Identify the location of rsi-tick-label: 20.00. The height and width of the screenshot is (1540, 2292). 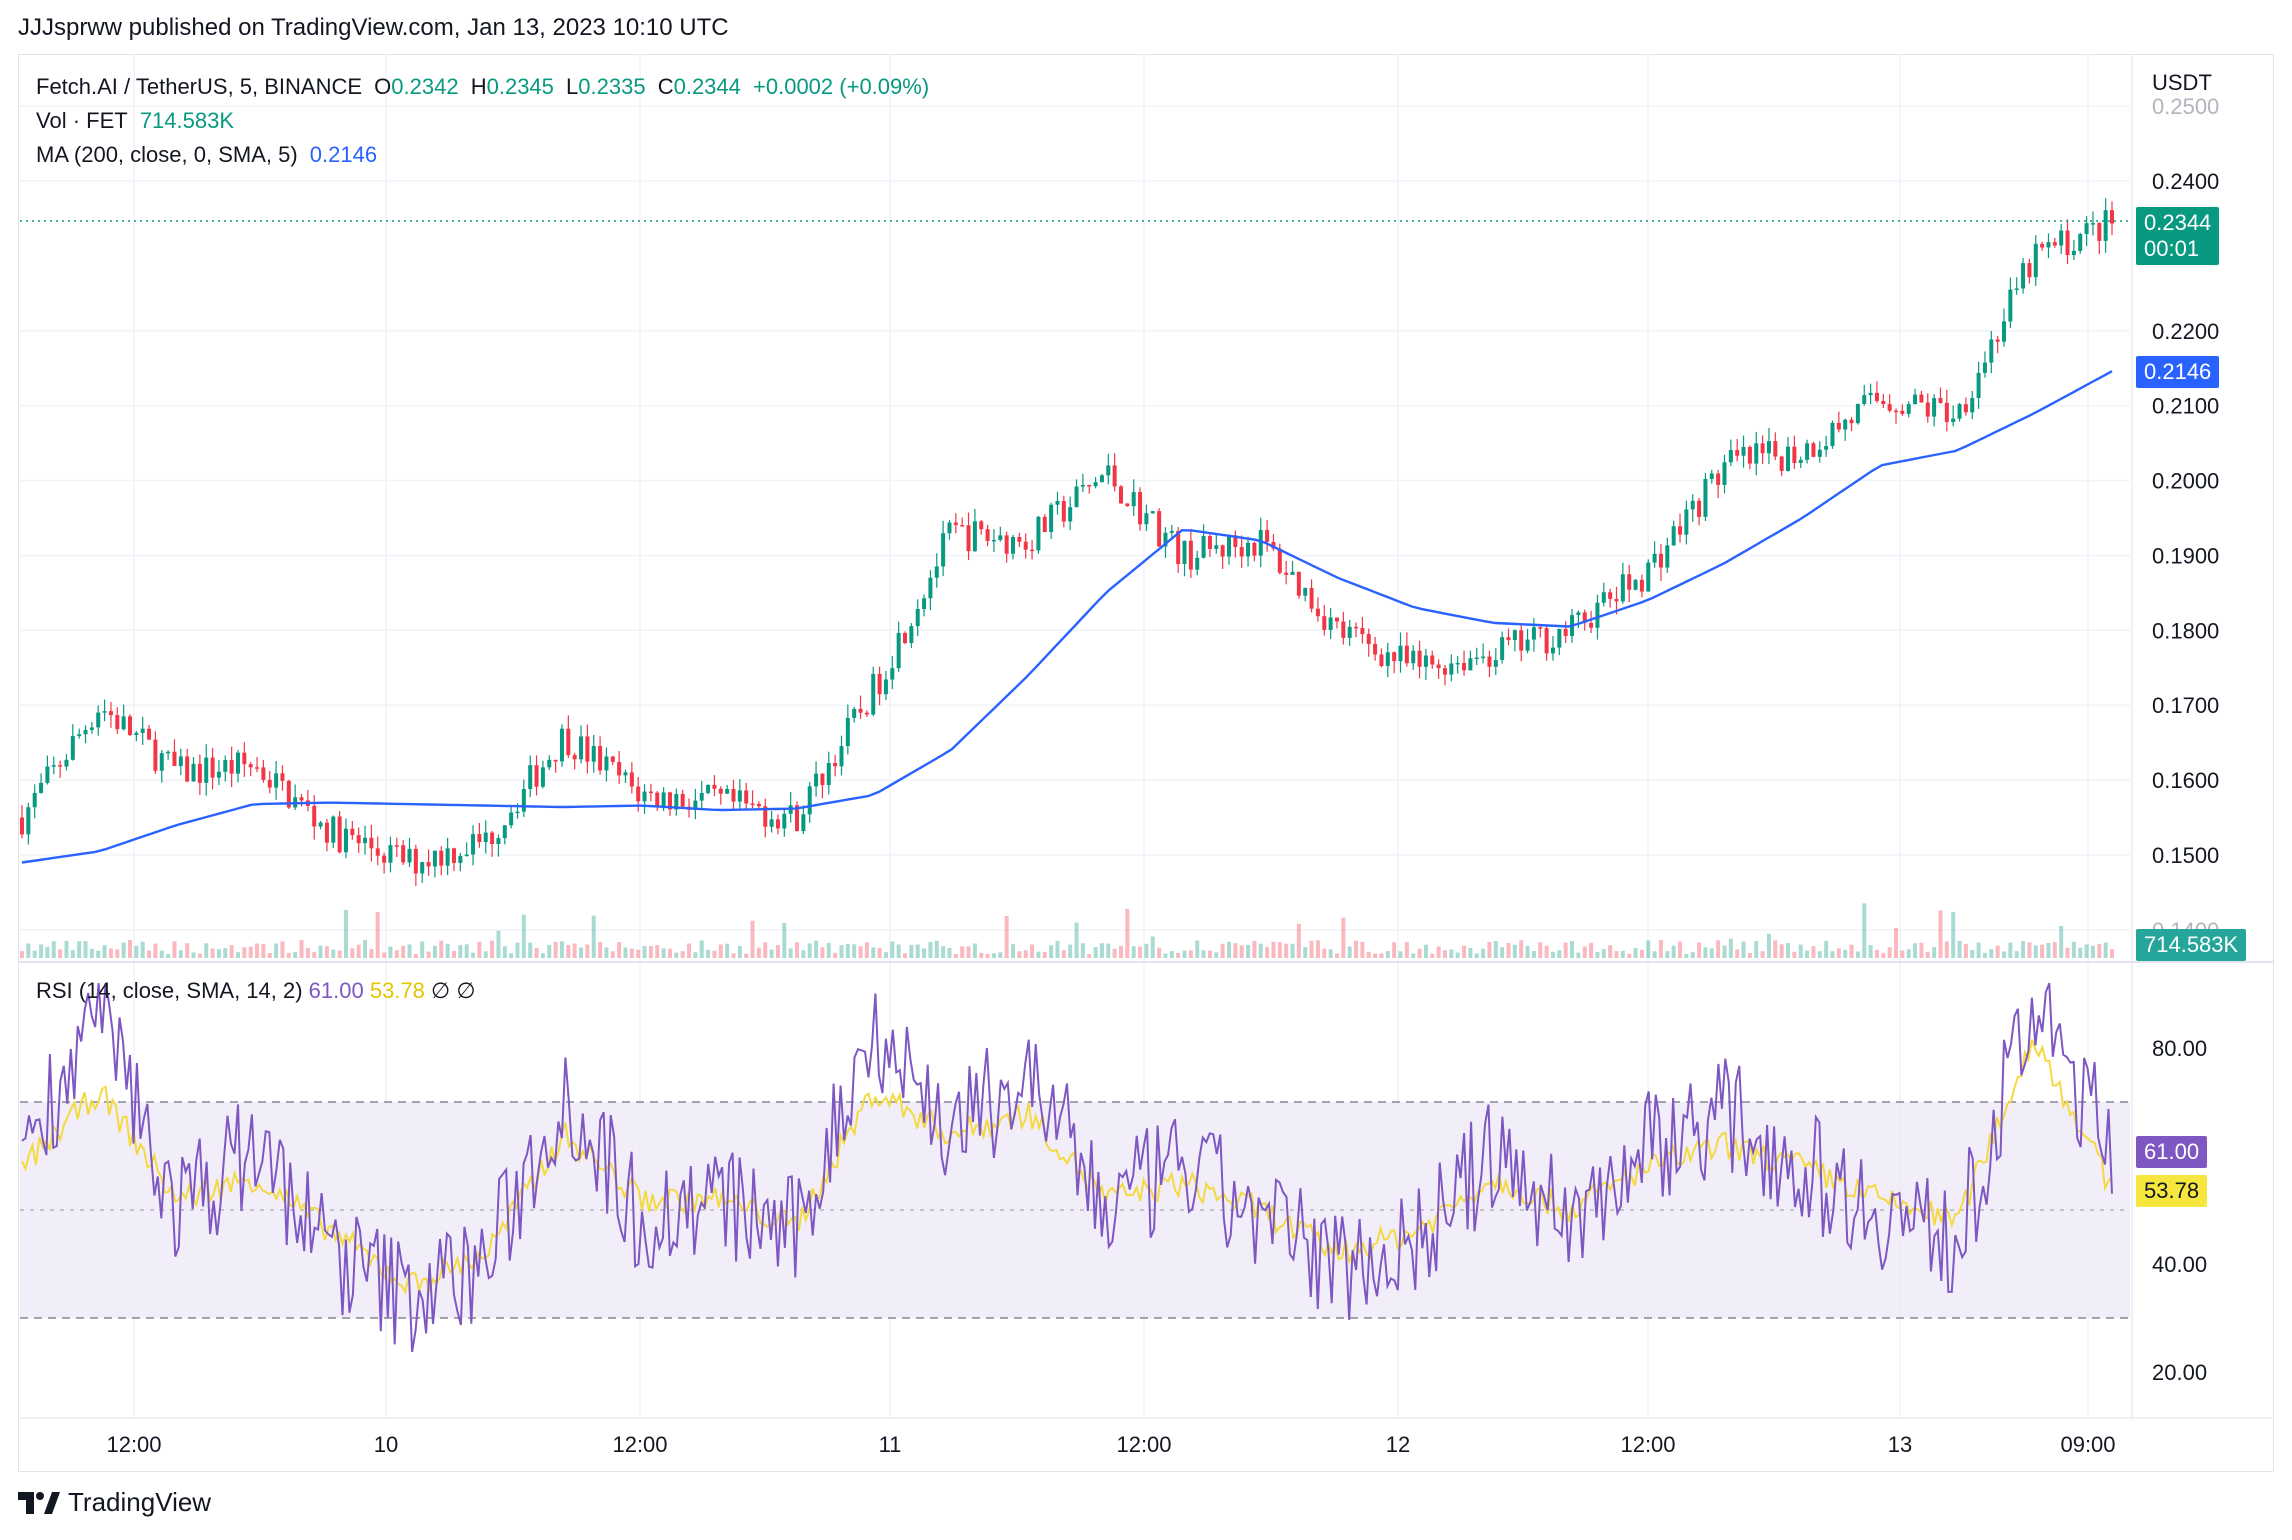
(2179, 1372).